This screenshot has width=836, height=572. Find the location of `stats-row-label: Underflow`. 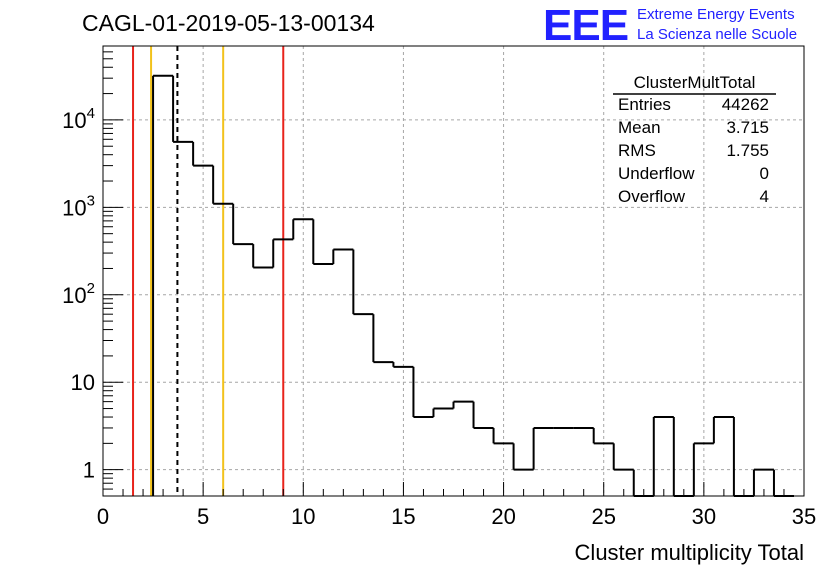

stats-row-label: Underflow is located at coordinates (656, 173).